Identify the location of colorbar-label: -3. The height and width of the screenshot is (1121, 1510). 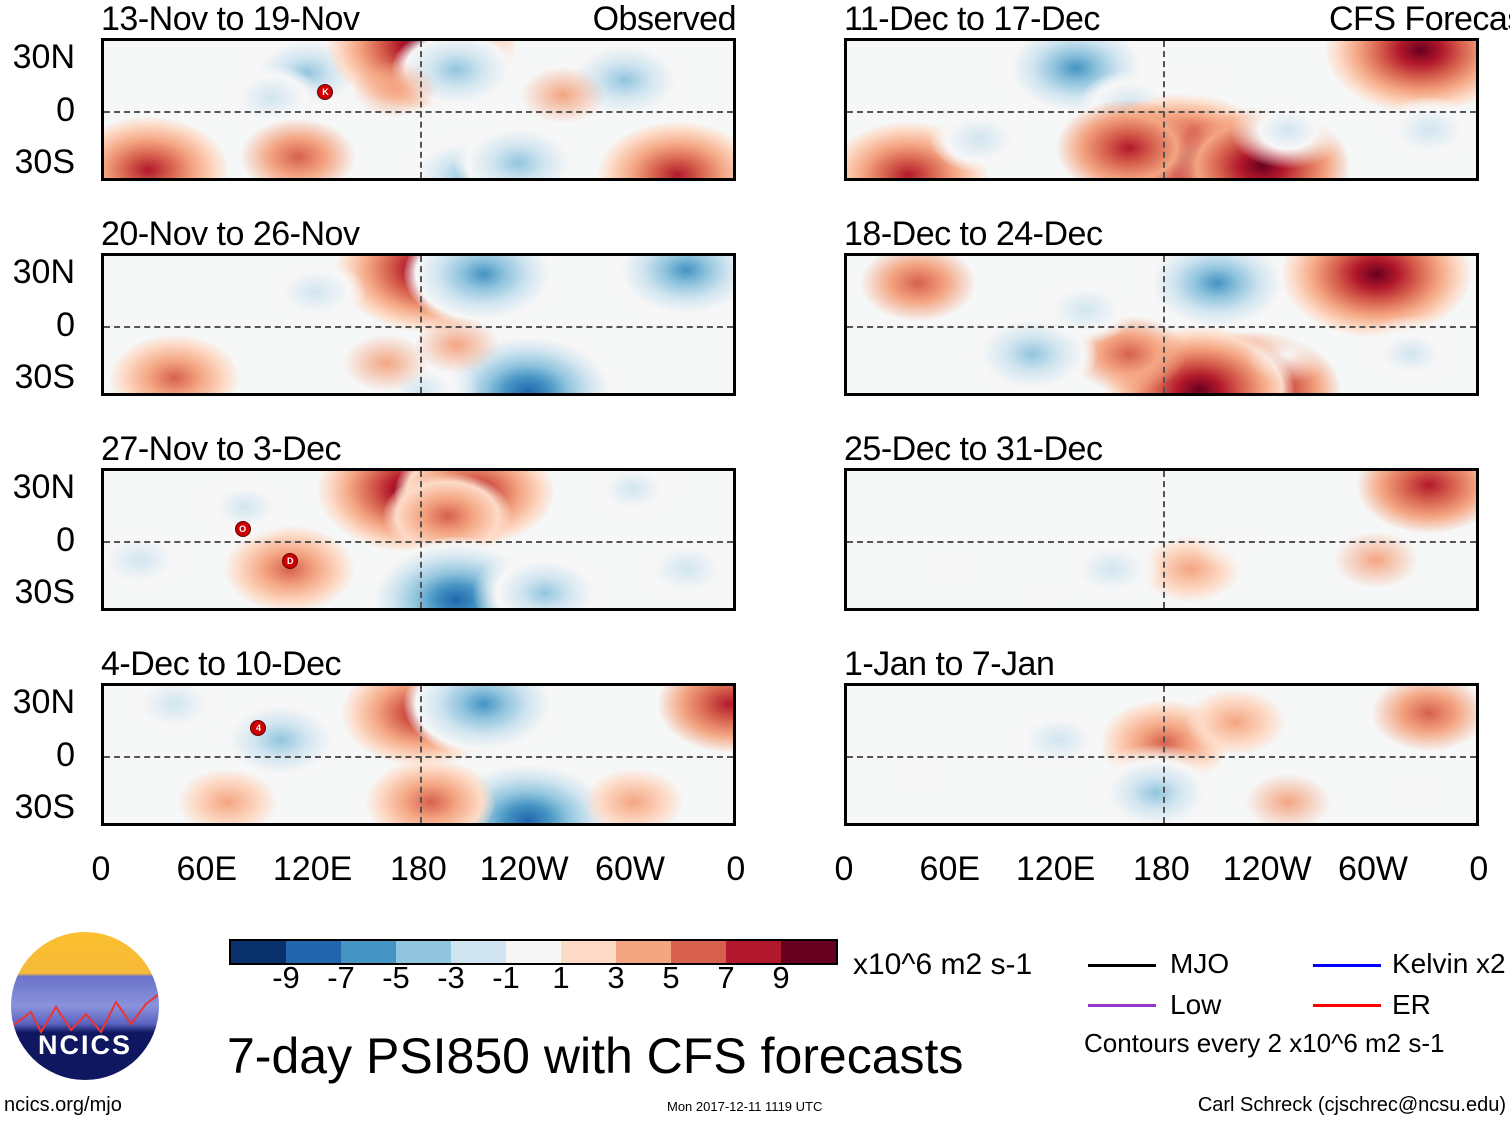
(451, 977).